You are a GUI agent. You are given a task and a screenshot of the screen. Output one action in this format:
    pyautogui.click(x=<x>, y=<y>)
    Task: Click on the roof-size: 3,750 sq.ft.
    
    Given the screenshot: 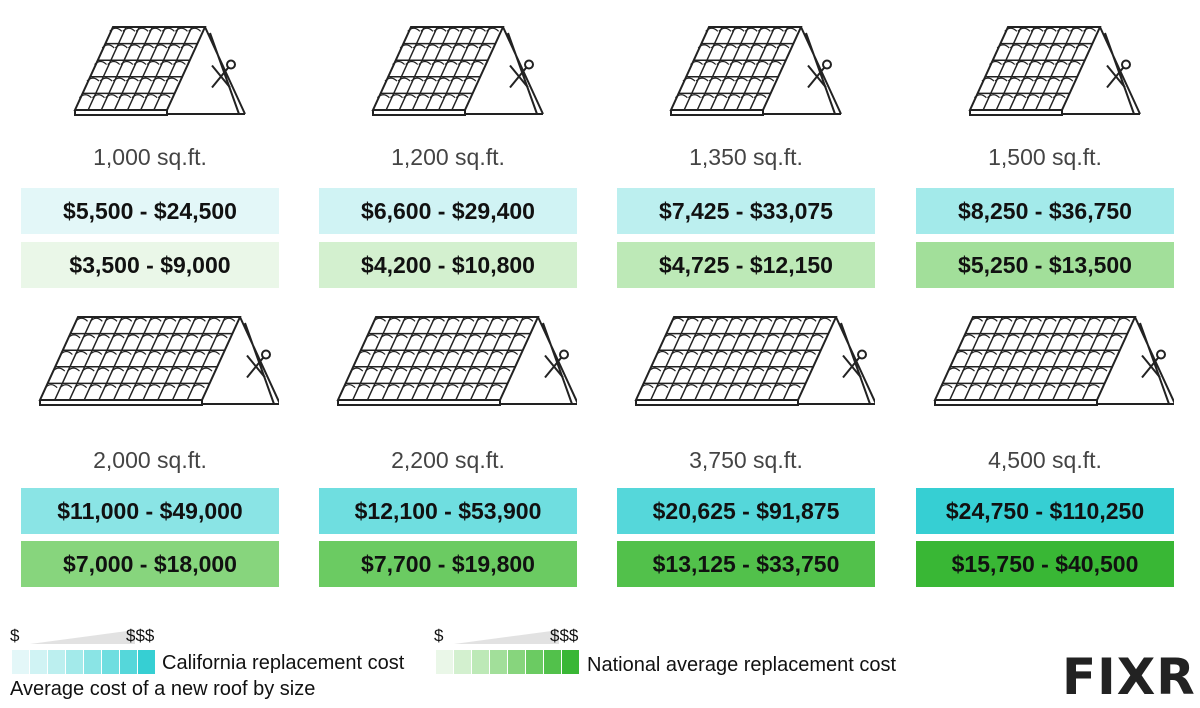 What is the action you would take?
    pyautogui.click(x=746, y=460)
    